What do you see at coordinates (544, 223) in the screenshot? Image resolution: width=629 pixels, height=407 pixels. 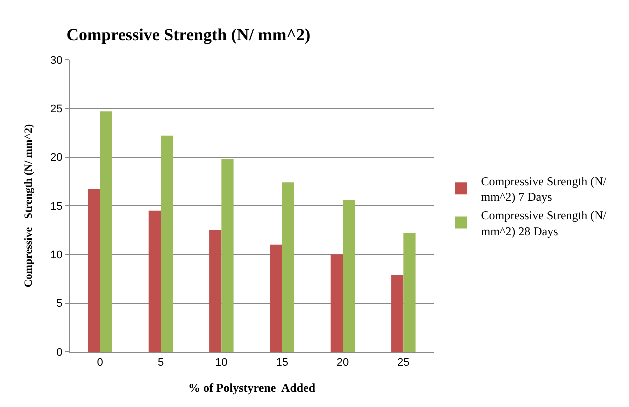 I see `legend-label: Compressive Strength (N/ mm^2) 28 Days` at bounding box center [544, 223].